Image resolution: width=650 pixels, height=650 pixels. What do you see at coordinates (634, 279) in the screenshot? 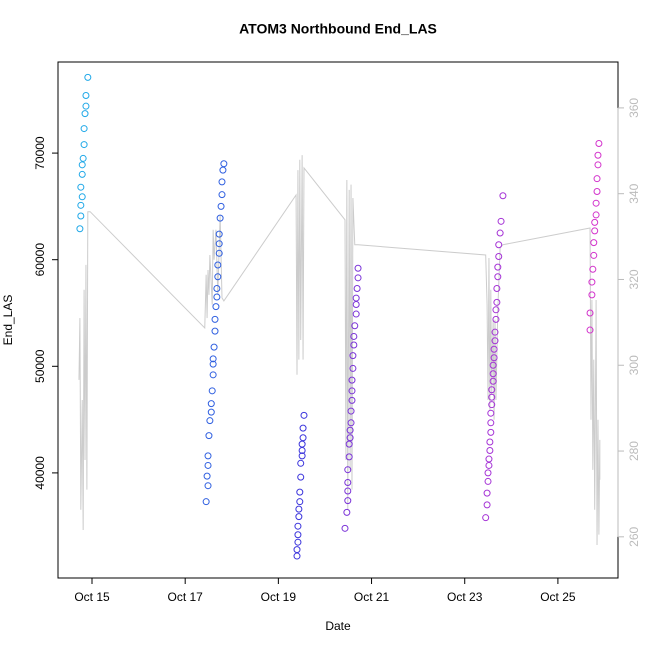
I see `y2-tick-label: 320` at bounding box center [634, 279].